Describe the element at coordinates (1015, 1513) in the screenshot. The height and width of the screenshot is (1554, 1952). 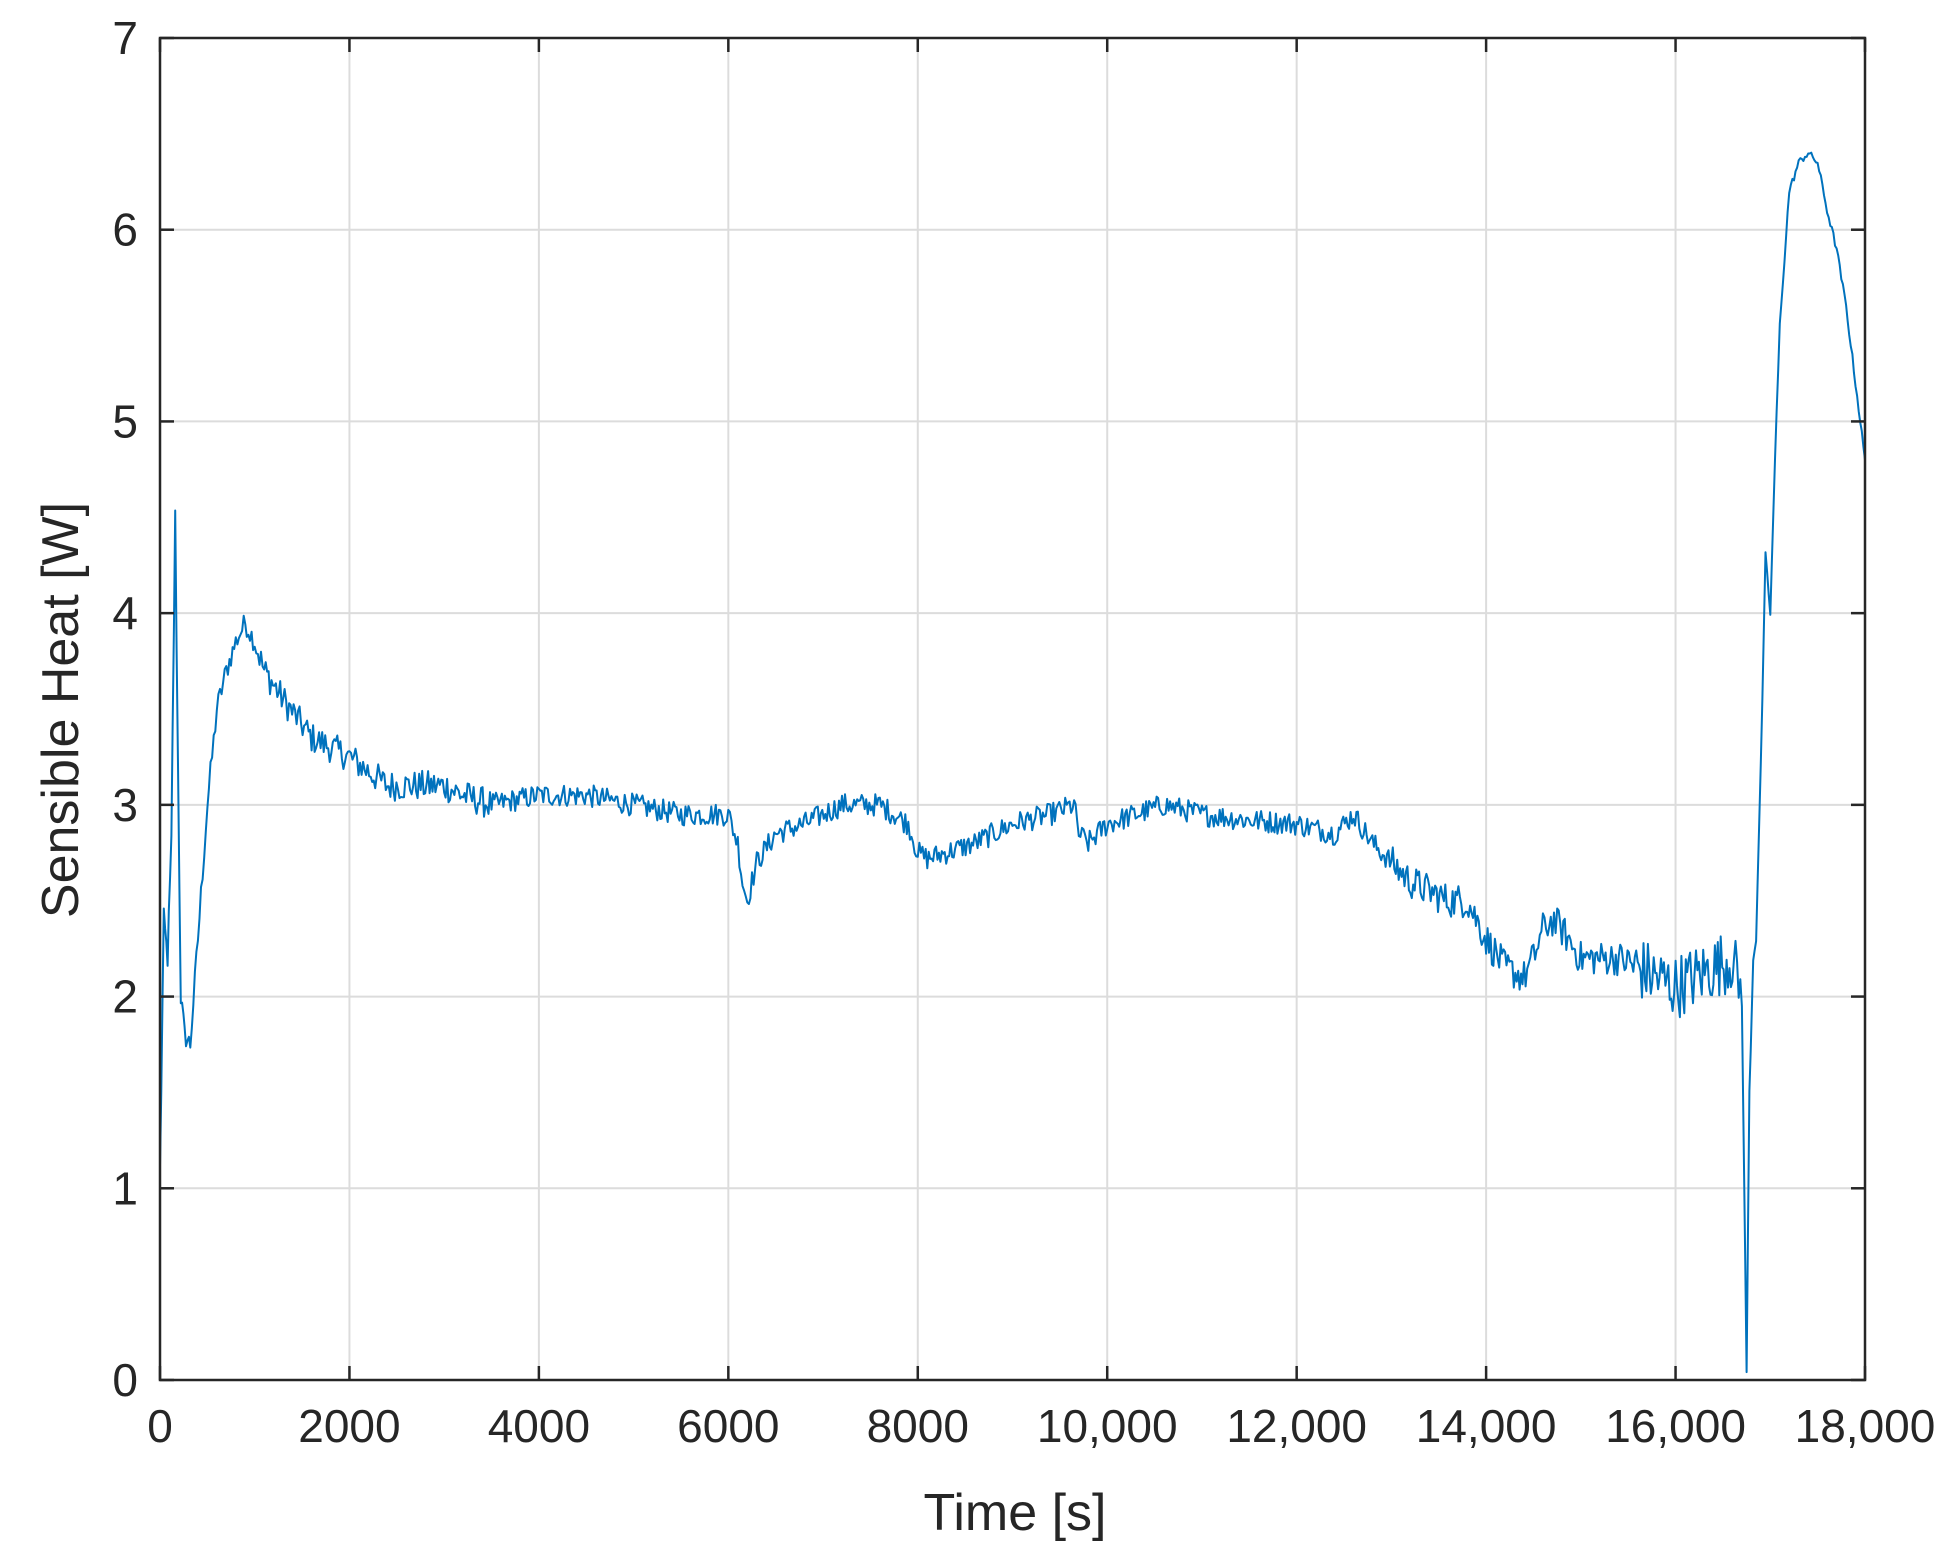
I see `x-axis-title: Time [s]` at that location.